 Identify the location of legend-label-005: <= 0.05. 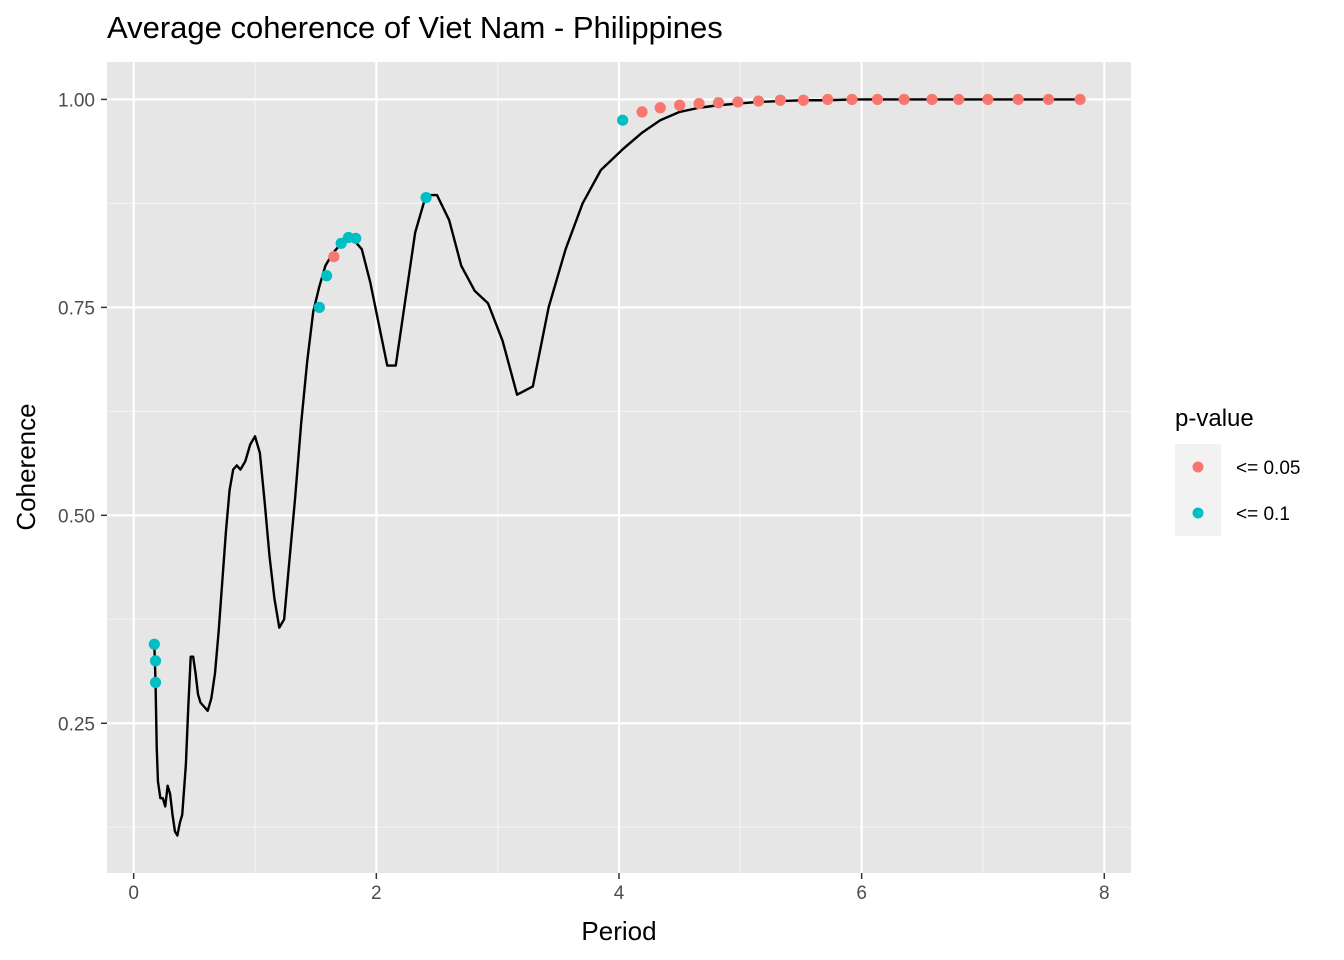
(1268, 468).